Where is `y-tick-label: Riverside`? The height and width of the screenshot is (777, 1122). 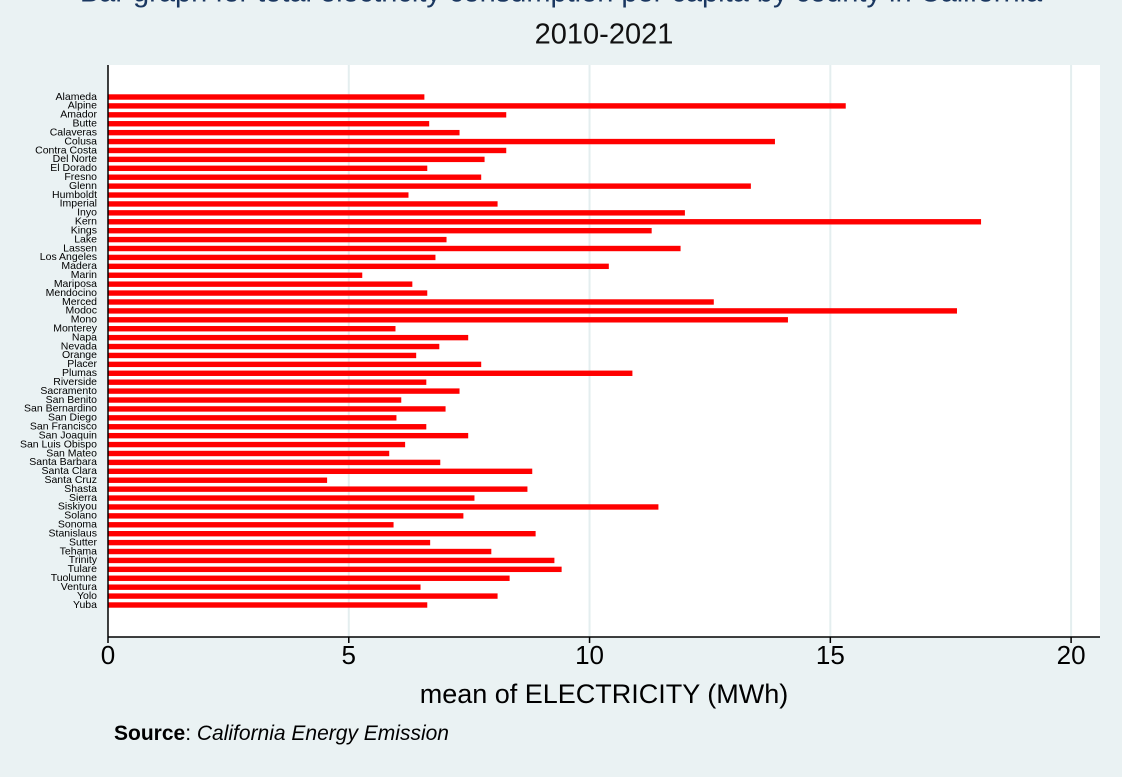 y-tick-label: Riverside is located at coordinates (75, 382).